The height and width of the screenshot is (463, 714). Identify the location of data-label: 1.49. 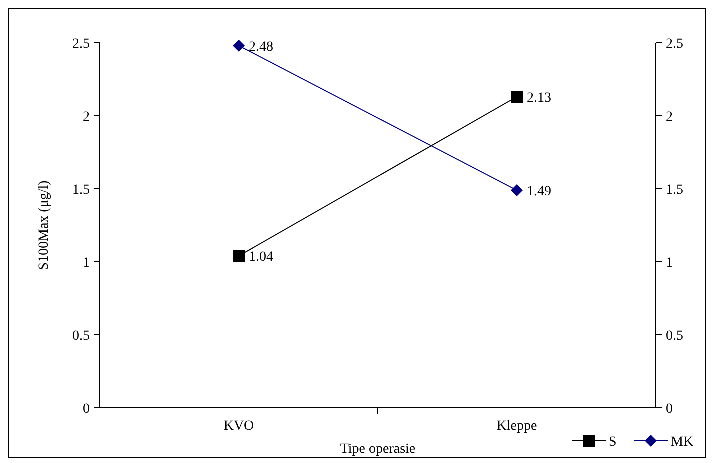
(539, 192).